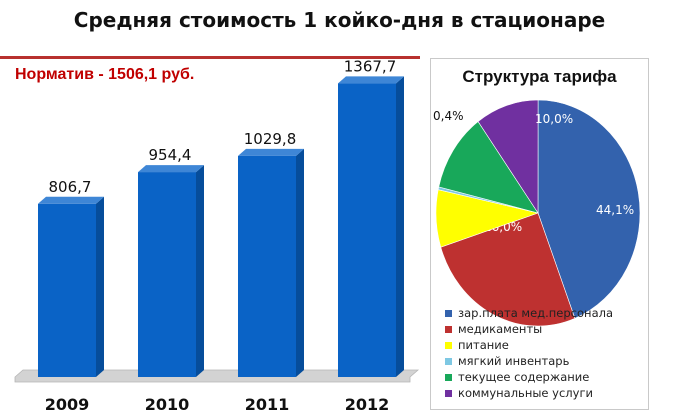 The width and height of the screenshot is (679, 420). I want to click on pie-value-label: 44,1%, so click(615, 210).